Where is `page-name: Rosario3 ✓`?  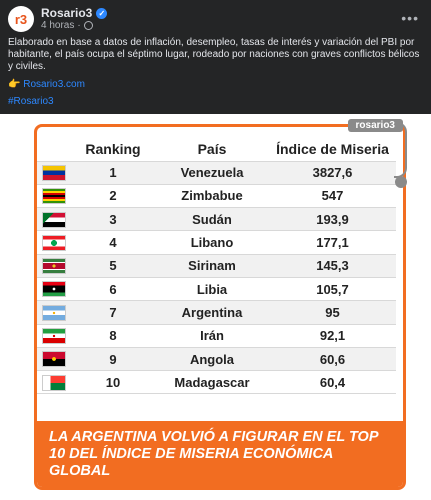
page-name: Rosario3 ✓ is located at coordinates (74, 13).